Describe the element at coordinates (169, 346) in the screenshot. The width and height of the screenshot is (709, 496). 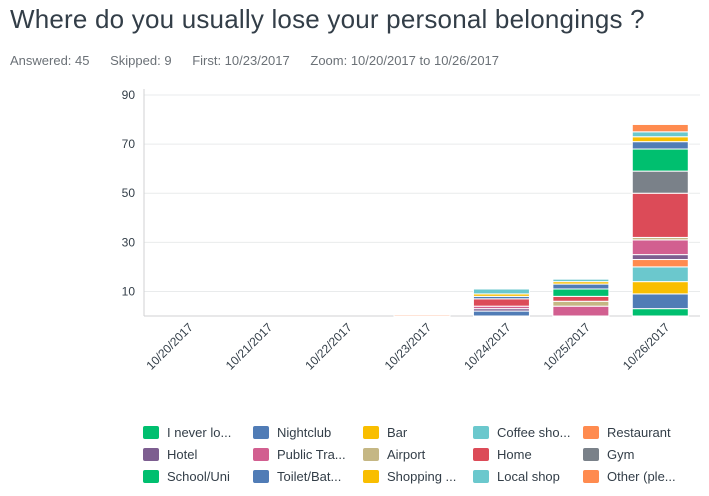
I see `x-tick-label: 10/20/2017` at that location.